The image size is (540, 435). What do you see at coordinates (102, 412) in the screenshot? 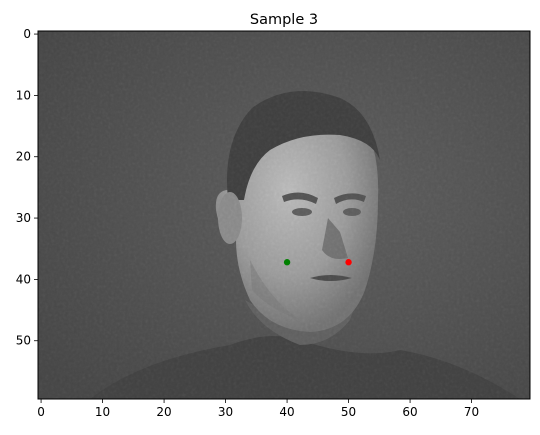
I see `x-tick-label: 10` at bounding box center [102, 412].